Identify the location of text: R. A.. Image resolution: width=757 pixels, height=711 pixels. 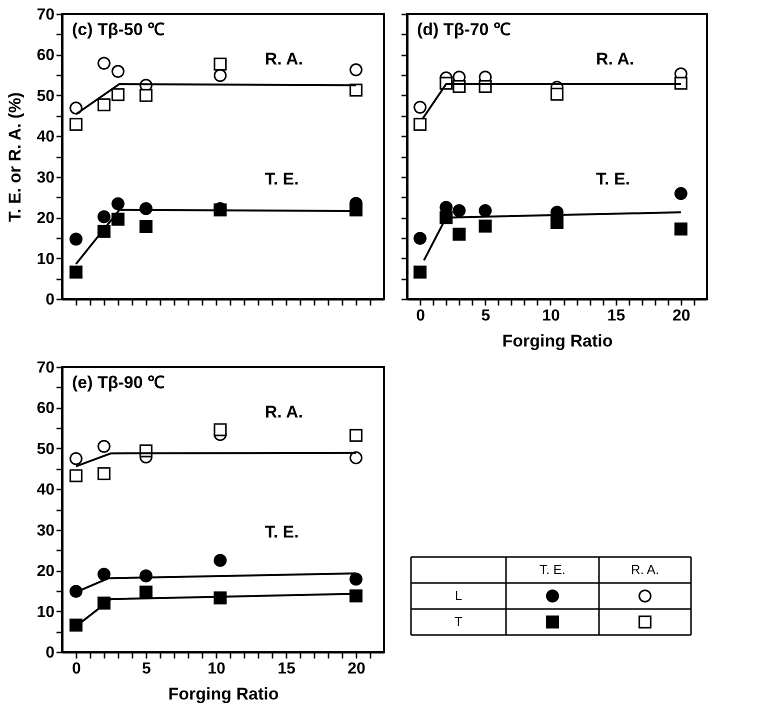
(645, 569).